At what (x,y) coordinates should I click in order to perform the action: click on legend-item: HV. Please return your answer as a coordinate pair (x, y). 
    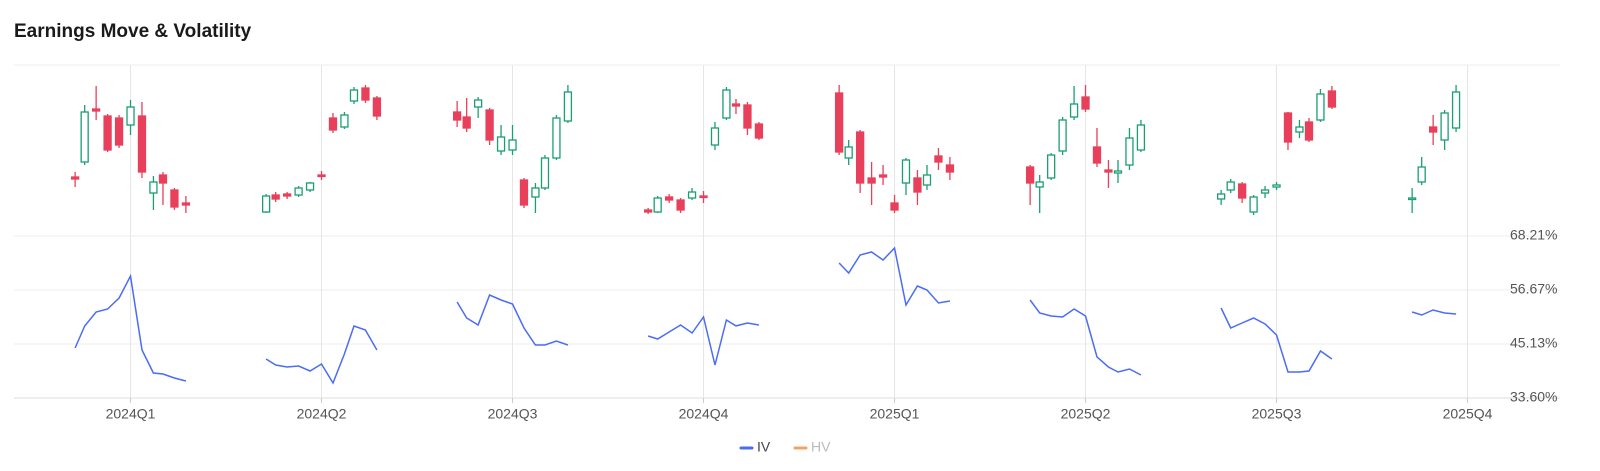
    Looking at the image, I should click on (812, 447).